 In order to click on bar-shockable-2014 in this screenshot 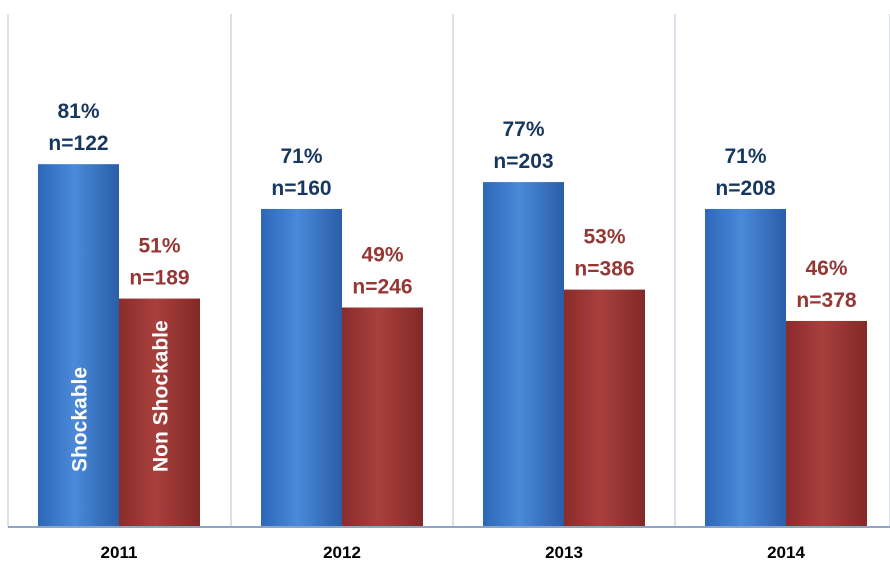, I will do `click(745, 367)`.